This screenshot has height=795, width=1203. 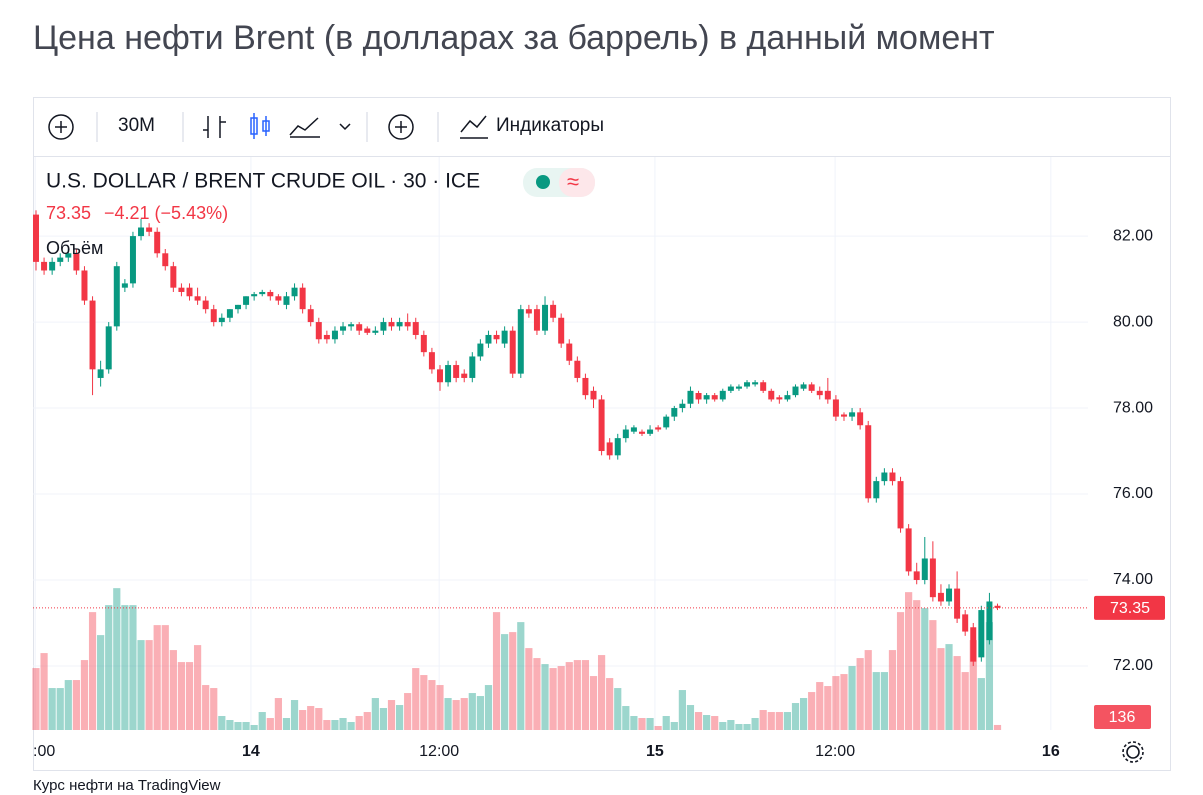 What do you see at coordinates (1133, 321) in the screenshot?
I see `y-tick-label: 80.00` at bounding box center [1133, 321].